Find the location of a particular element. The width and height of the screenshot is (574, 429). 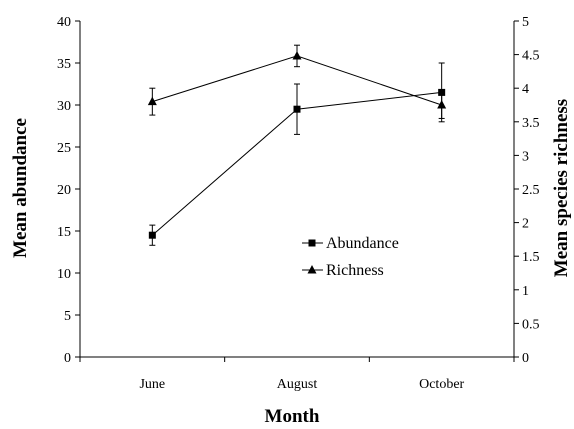

right-tick-label: 2.5 is located at coordinates (531, 190).